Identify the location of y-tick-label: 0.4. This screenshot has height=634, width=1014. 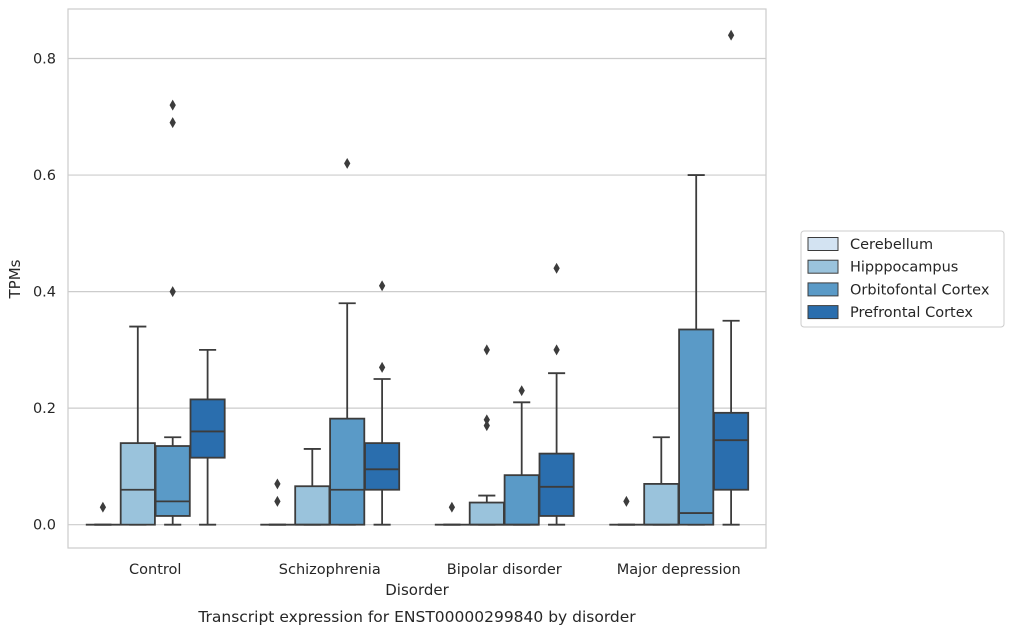
(44, 293).